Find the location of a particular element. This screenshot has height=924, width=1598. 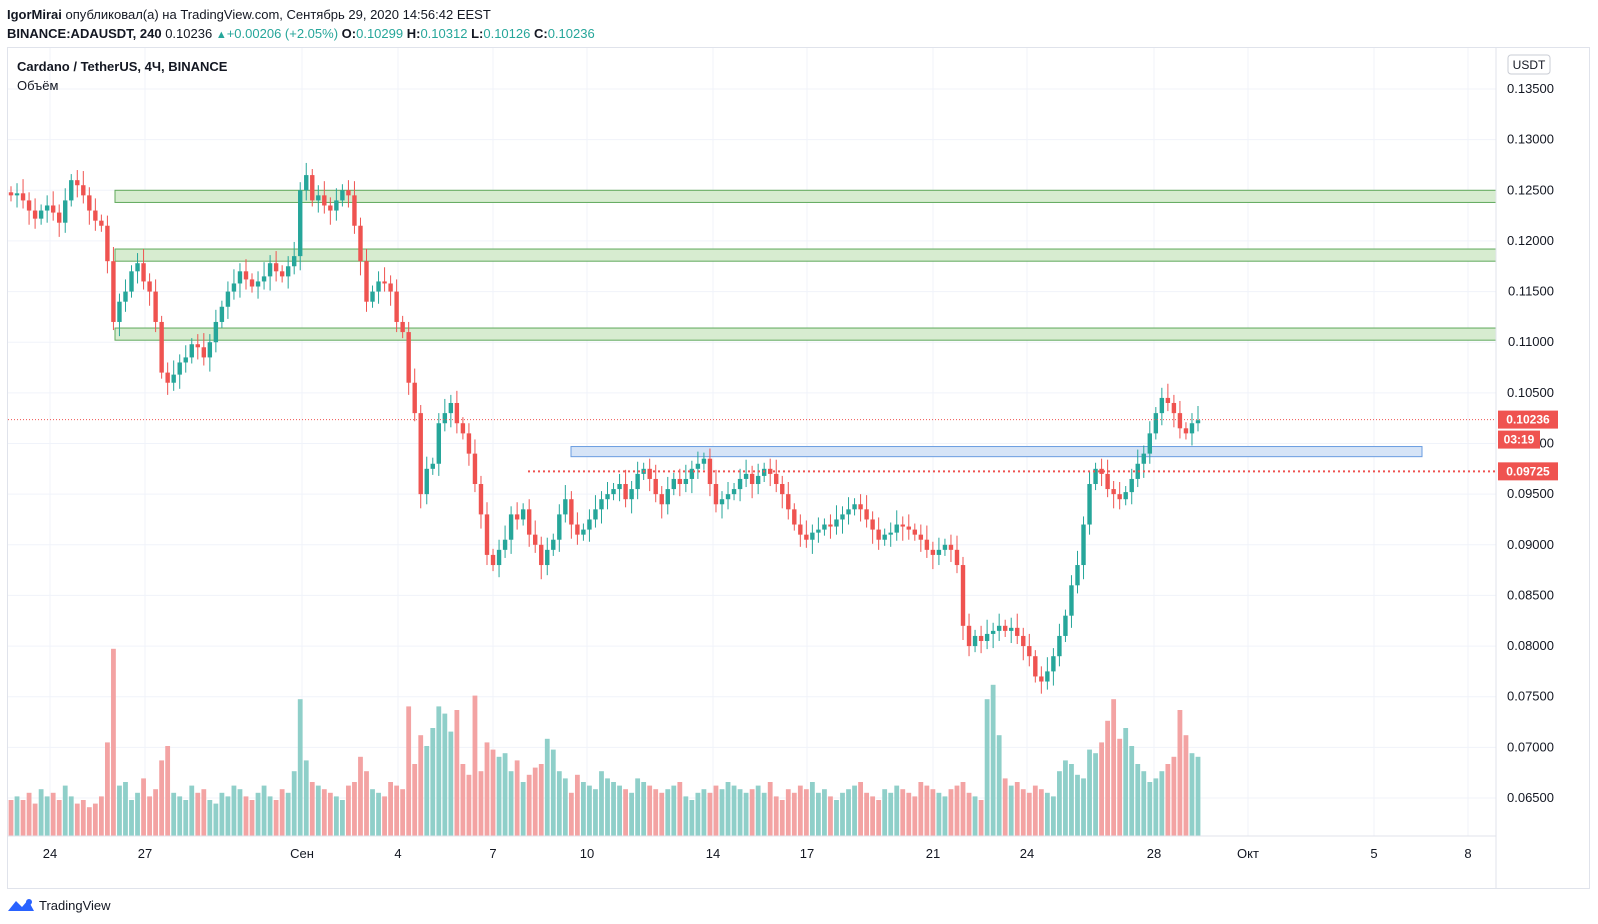

last-price: 0.10236 is located at coordinates (189, 33).